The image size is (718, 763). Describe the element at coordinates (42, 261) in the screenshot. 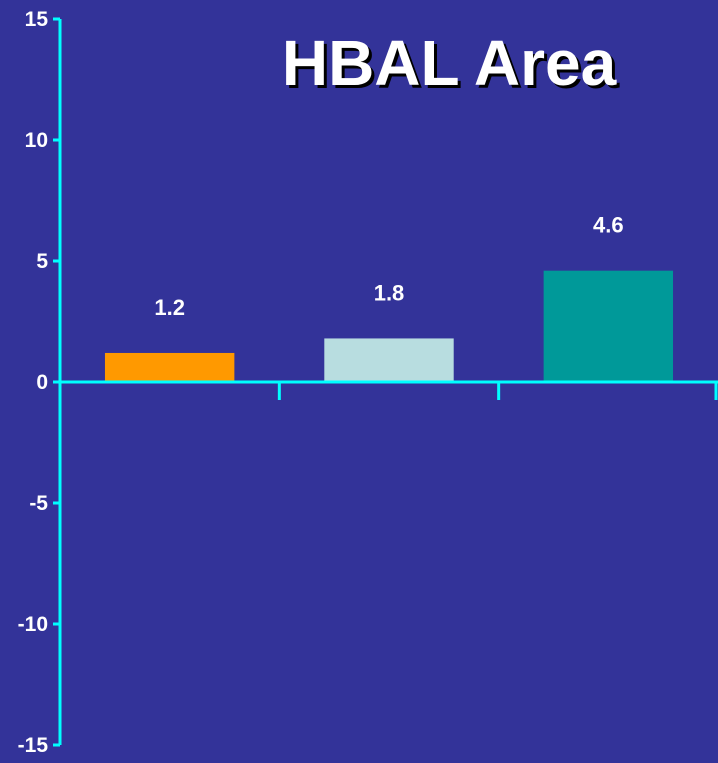

I see `y-tick-label: 5` at that location.